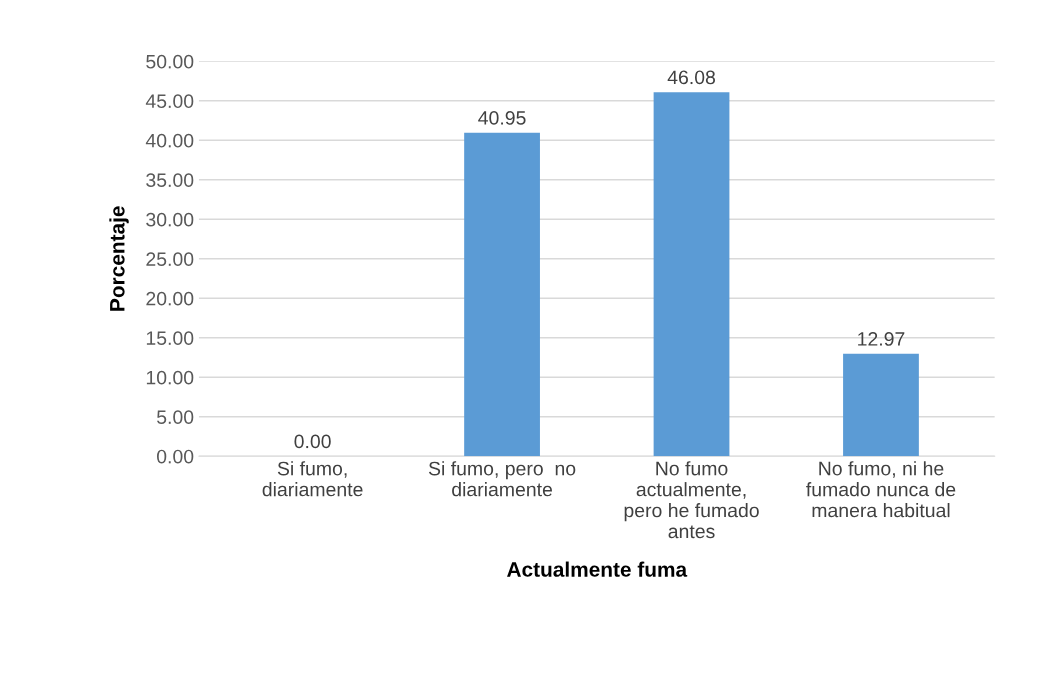 The width and height of the screenshot is (1047, 681). What do you see at coordinates (169, 101) in the screenshot?
I see `y-tick-label: 45.00` at bounding box center [169, 101].